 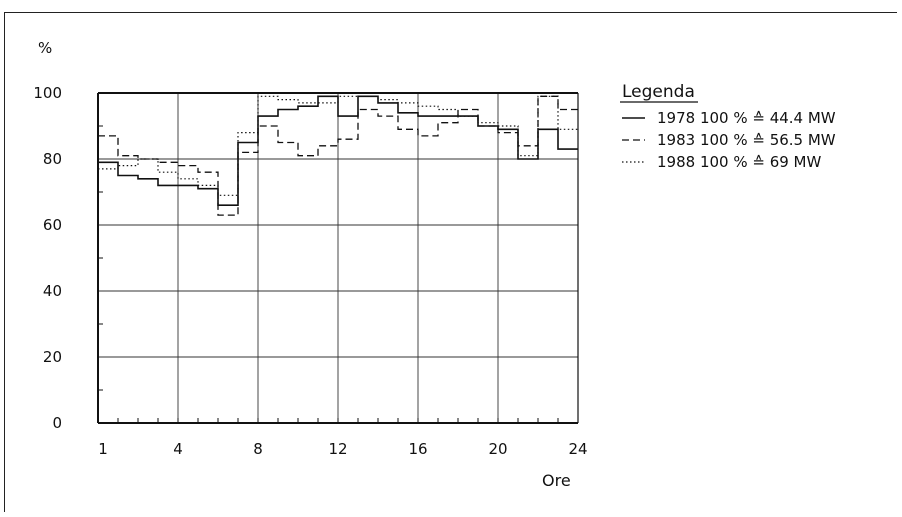 What do you see at coordinates (45, 48) in the screenshot?
I see `y-unit-label: %` at bounding box center [45, 48].